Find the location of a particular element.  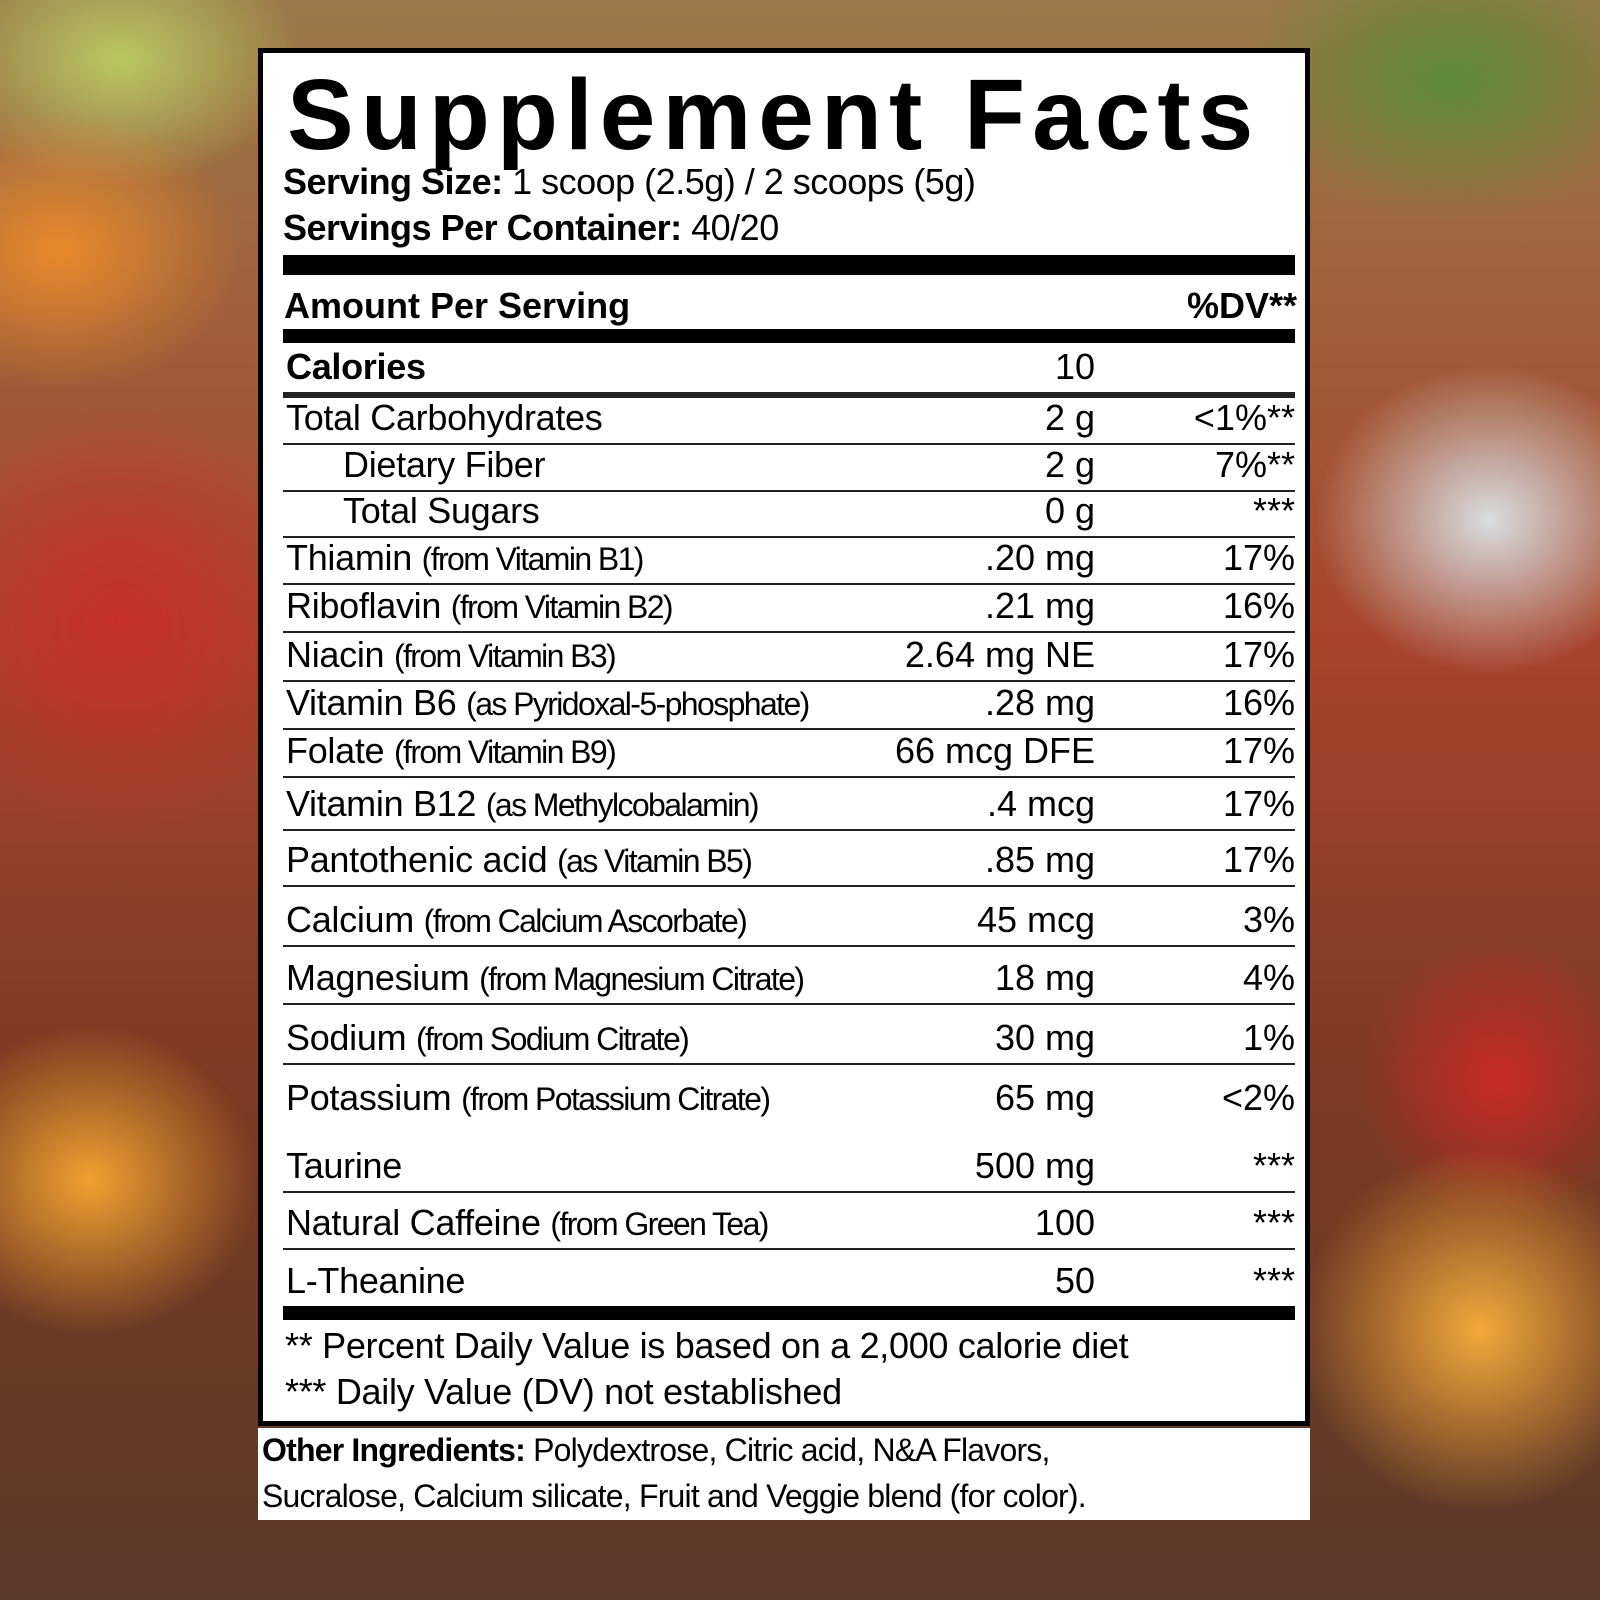

nutrient-name: Taurine is located at coordinates (344, 1166).